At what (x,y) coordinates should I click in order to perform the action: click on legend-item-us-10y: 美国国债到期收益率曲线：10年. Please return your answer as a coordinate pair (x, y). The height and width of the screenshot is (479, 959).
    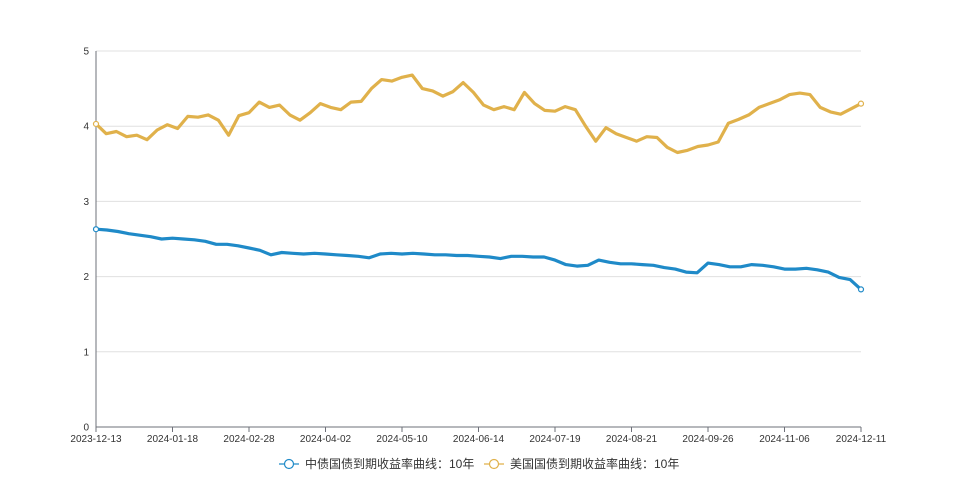
    Looking at the image, I should click on (581, 463).